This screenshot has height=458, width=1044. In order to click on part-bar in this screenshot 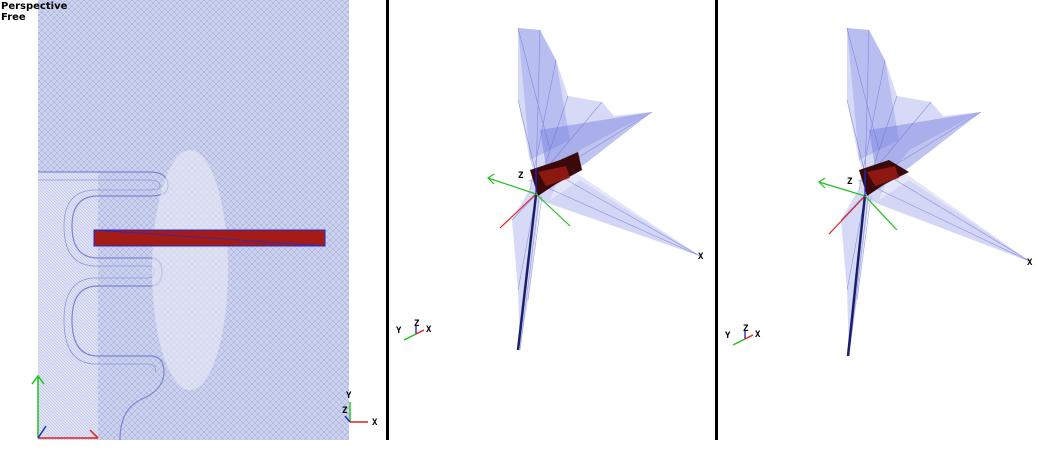, I will do `click(209, 238)`.